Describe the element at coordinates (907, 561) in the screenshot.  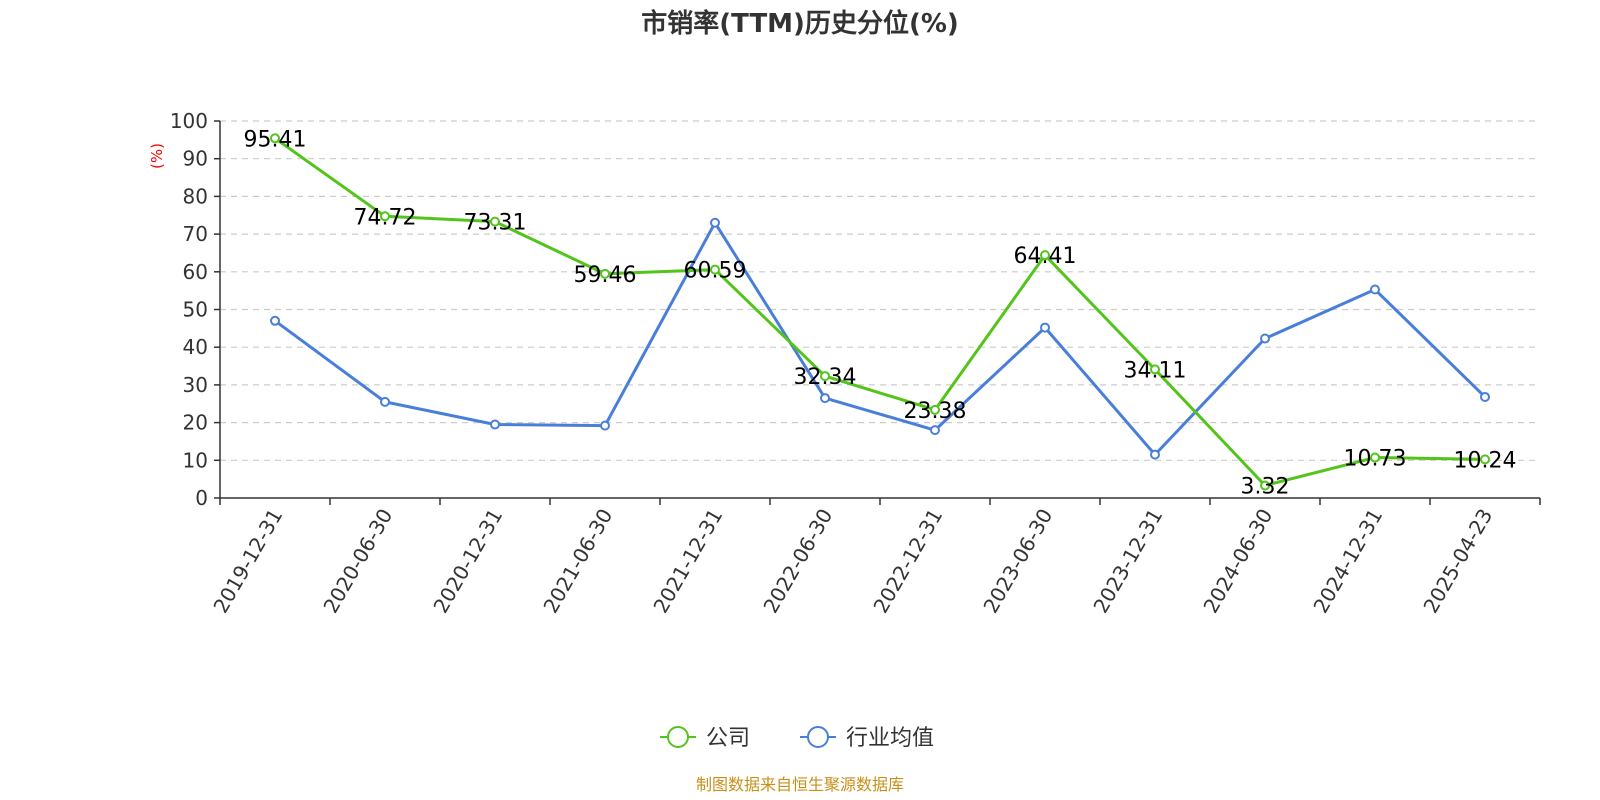
I see `x-tick-label: 2022-12-31` at that location.